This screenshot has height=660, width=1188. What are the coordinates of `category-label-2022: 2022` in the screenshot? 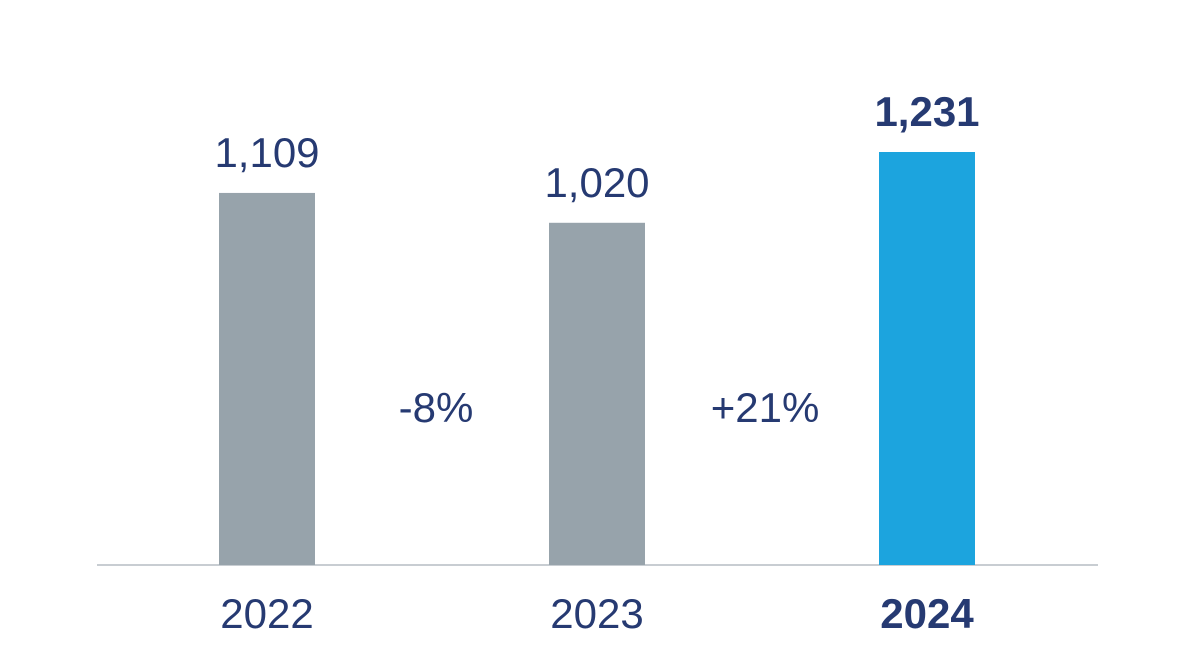 It's located at (266, 613).